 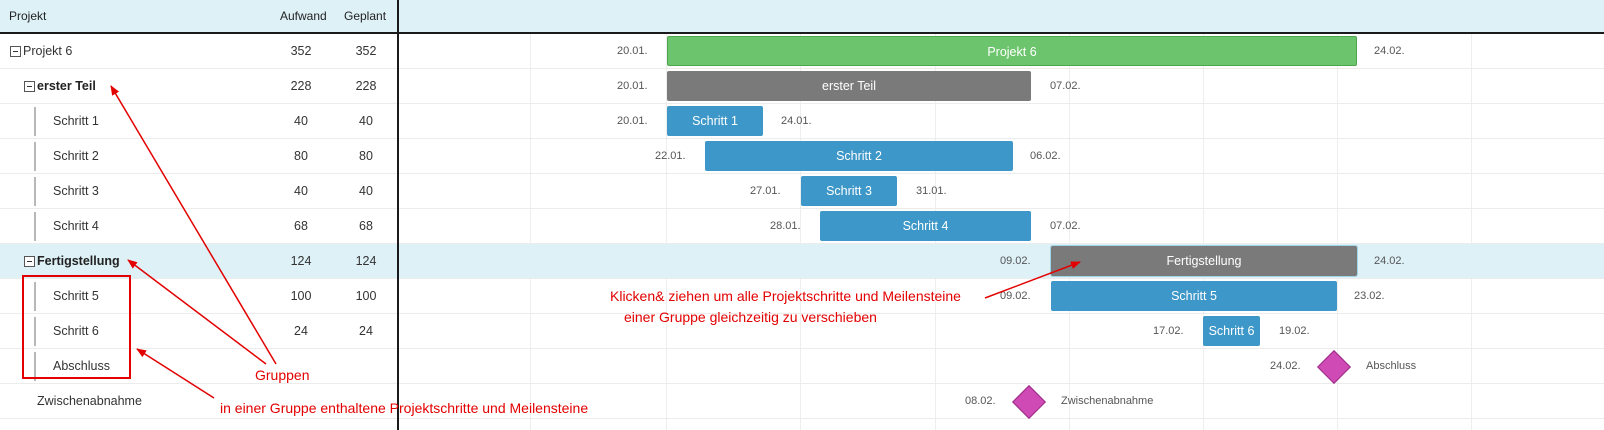 What do you see at coordinates (1107, 401) in the screenshot?
I see `milestone-label: Zwischenabnahme` at bounding box center [1107, 401].